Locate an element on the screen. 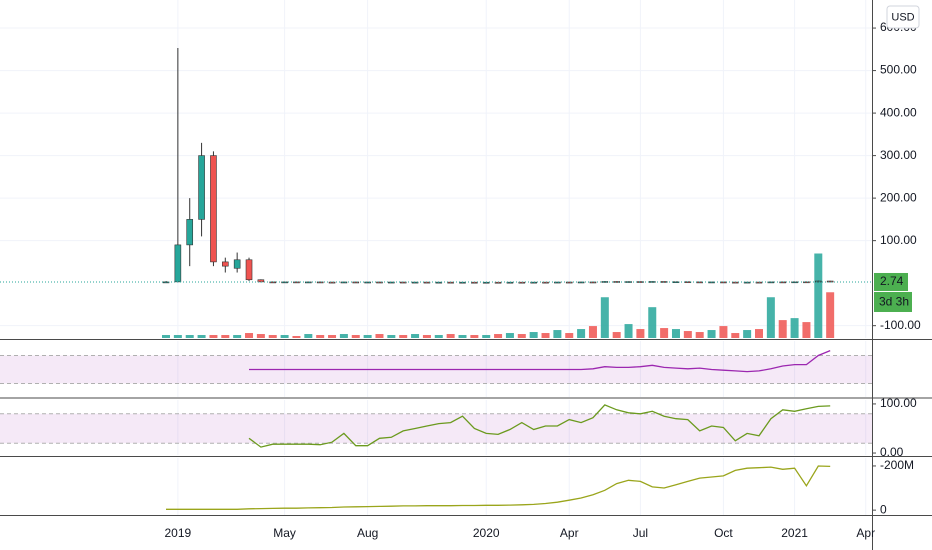 The image size is (932, 550). y-tick-label: 500.00 is located at coordinates (898, 70).